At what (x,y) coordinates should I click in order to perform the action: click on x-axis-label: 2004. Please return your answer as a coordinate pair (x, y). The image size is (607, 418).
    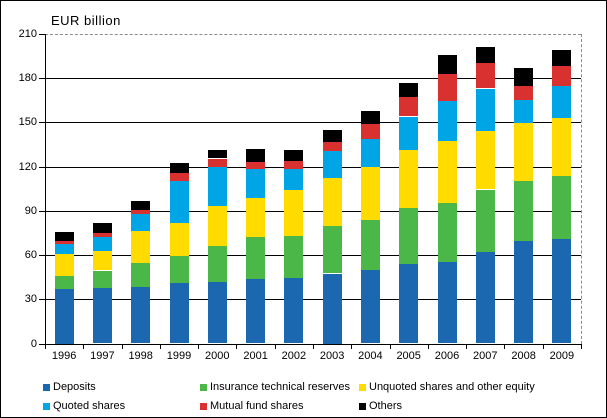
    Looking at the image, I should click on (370, 356).